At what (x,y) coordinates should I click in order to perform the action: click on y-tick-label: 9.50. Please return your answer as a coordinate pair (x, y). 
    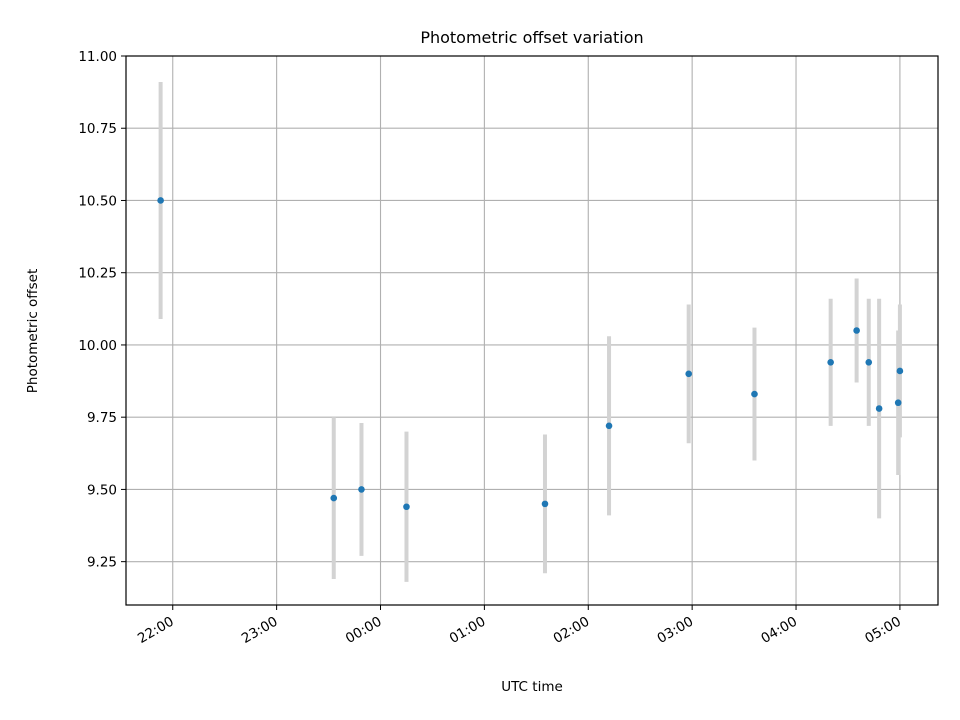
    Looking at the image, I should click on (102, 490).